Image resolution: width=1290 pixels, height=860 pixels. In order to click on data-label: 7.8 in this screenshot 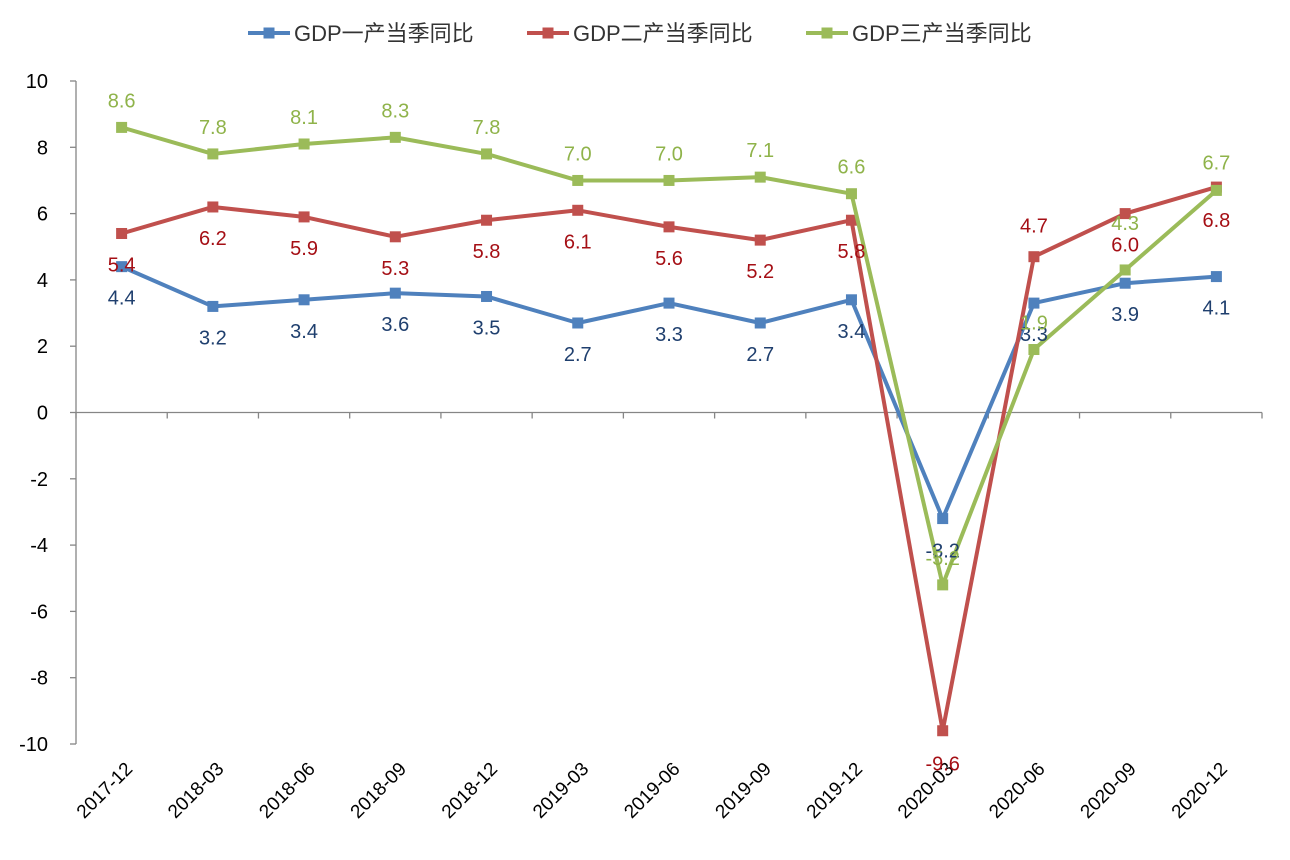, I will do `click(487, 128)`.